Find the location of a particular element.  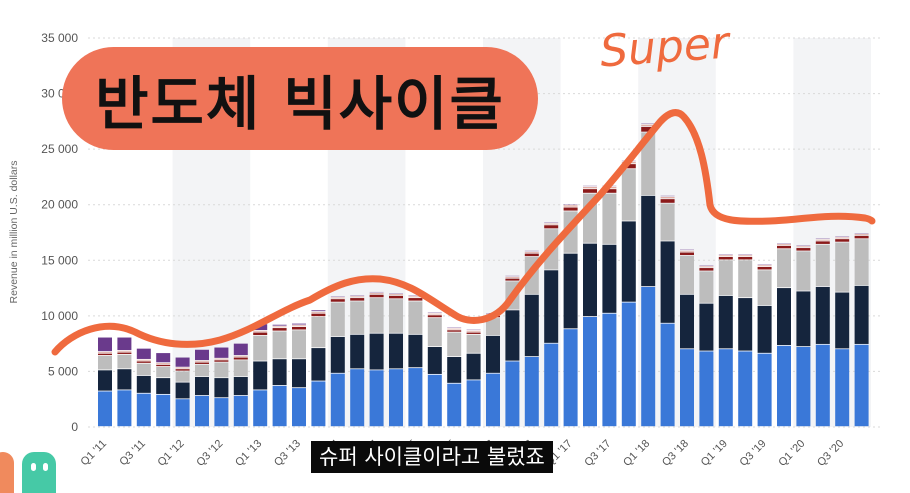

x-tick-label: Q1 '13 is located at coordinates (248, 453).